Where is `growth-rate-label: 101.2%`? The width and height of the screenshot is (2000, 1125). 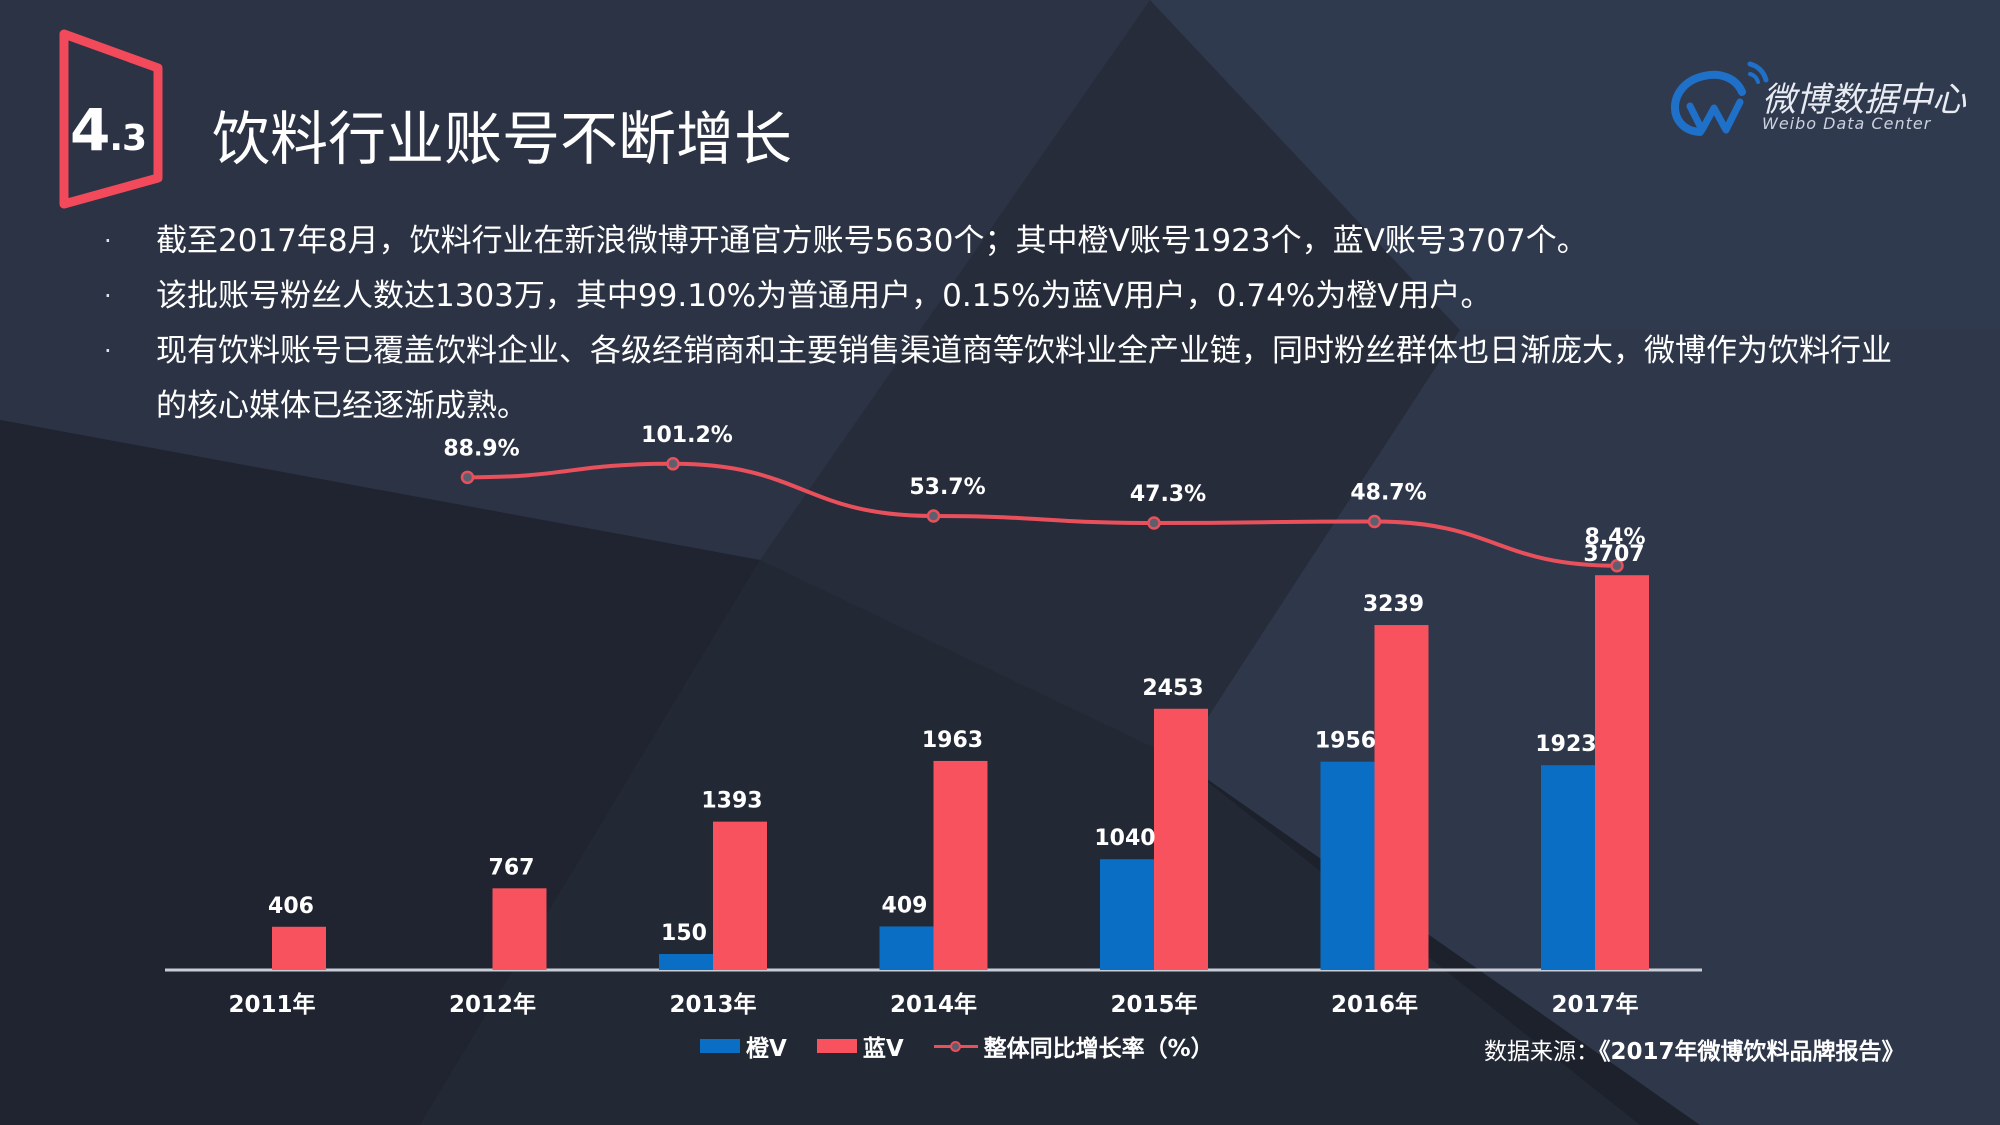 growth-rate-label: 101.2% is located at coordinates (687, 435).